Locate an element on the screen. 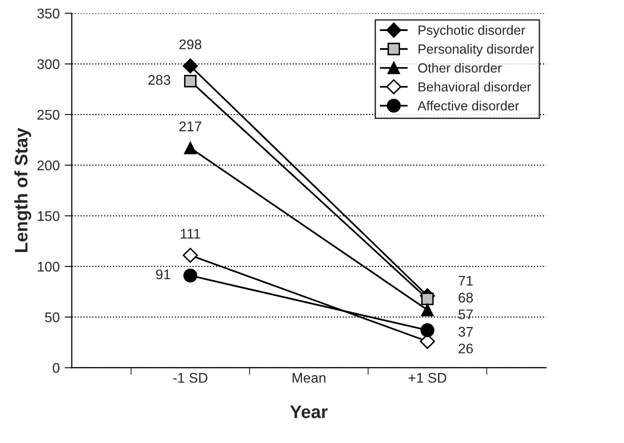  y-tick-label: 50 is located at coordinates (52, 317).